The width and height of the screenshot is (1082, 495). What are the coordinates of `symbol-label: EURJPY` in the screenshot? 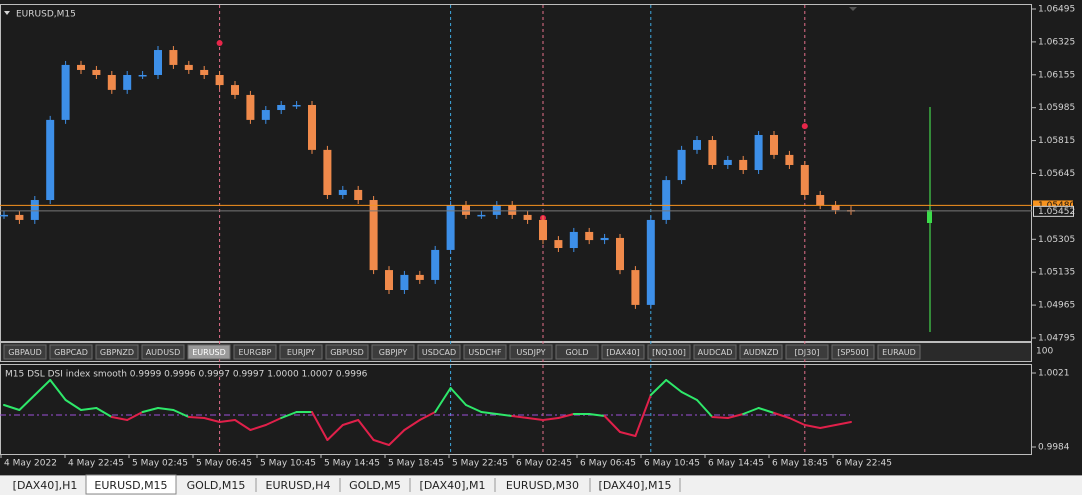 It's located at (301, 352).